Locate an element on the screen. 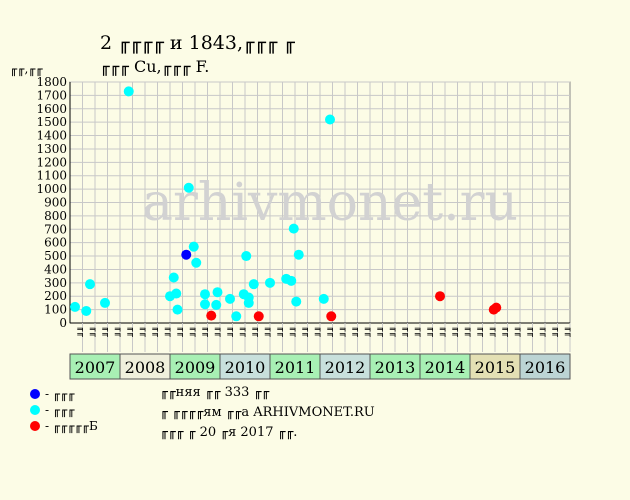 The height and width of the screenshot is (500, 630). y-tick-label: 900 is located at coordinates (55, 203).